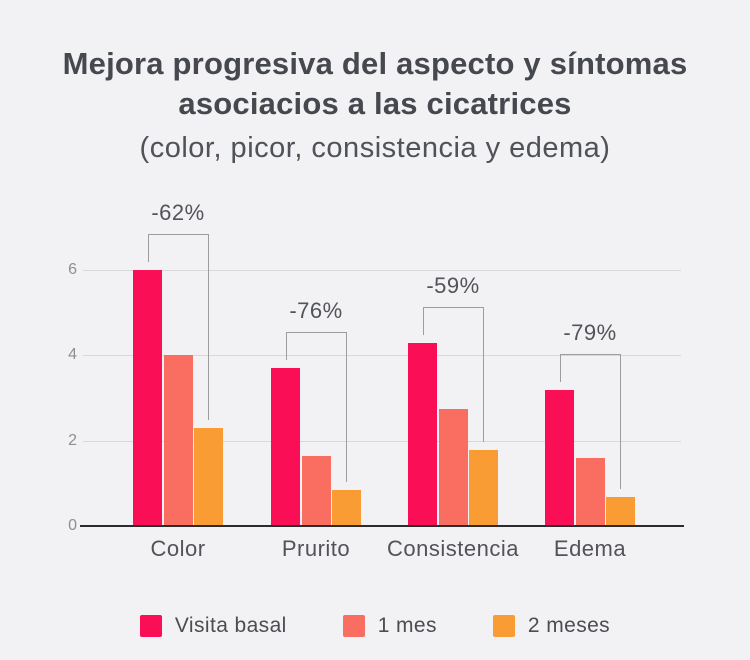  Describe the element at coordinates (178, 213) in the screenshot. I see `annotation-color: -62%` at that location.